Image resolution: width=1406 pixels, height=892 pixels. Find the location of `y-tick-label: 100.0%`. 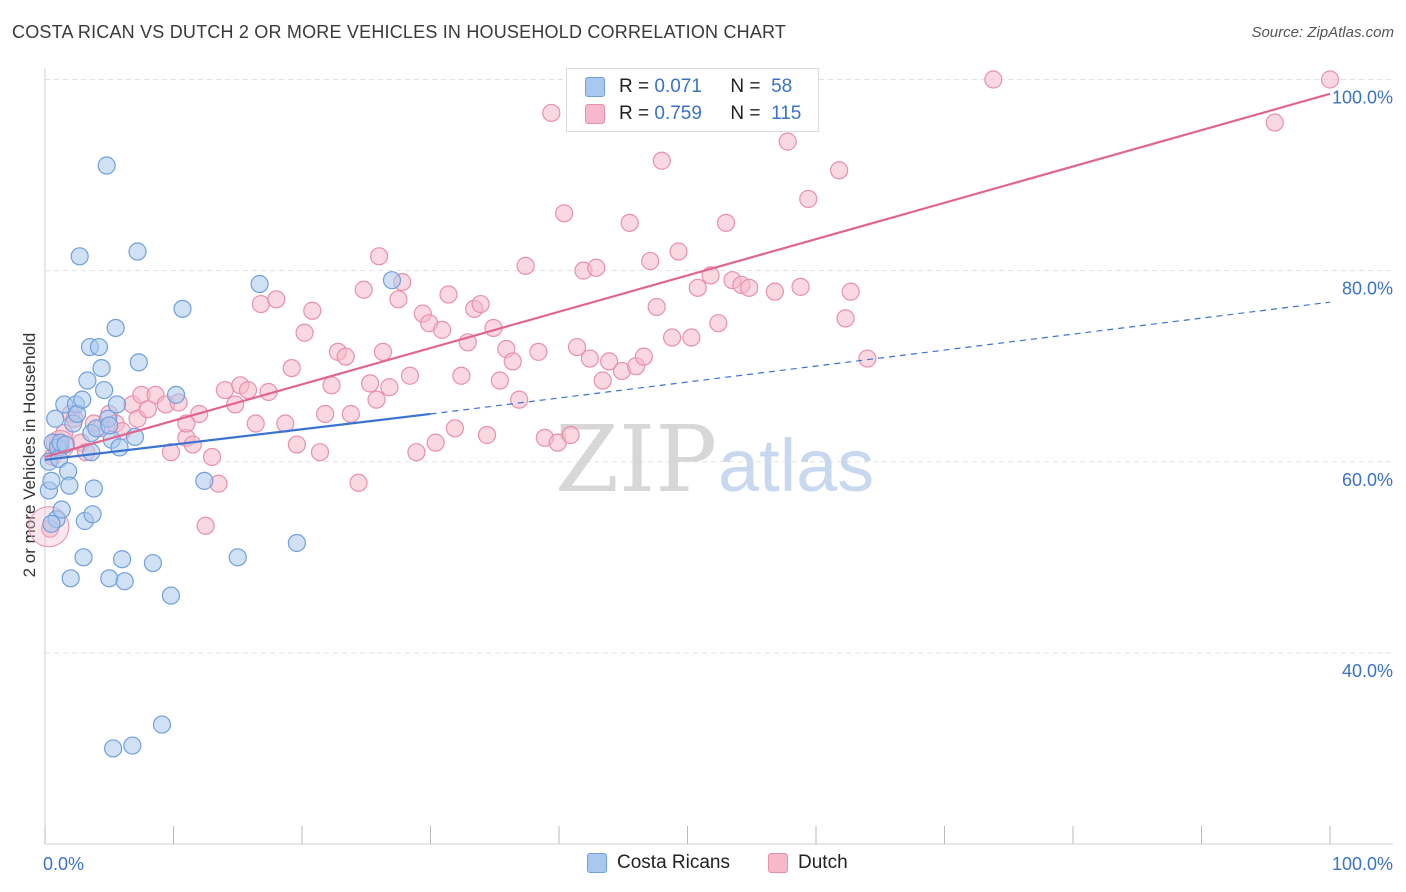

y-tick-label: 100.0% is located at coordinates (1362, 98).